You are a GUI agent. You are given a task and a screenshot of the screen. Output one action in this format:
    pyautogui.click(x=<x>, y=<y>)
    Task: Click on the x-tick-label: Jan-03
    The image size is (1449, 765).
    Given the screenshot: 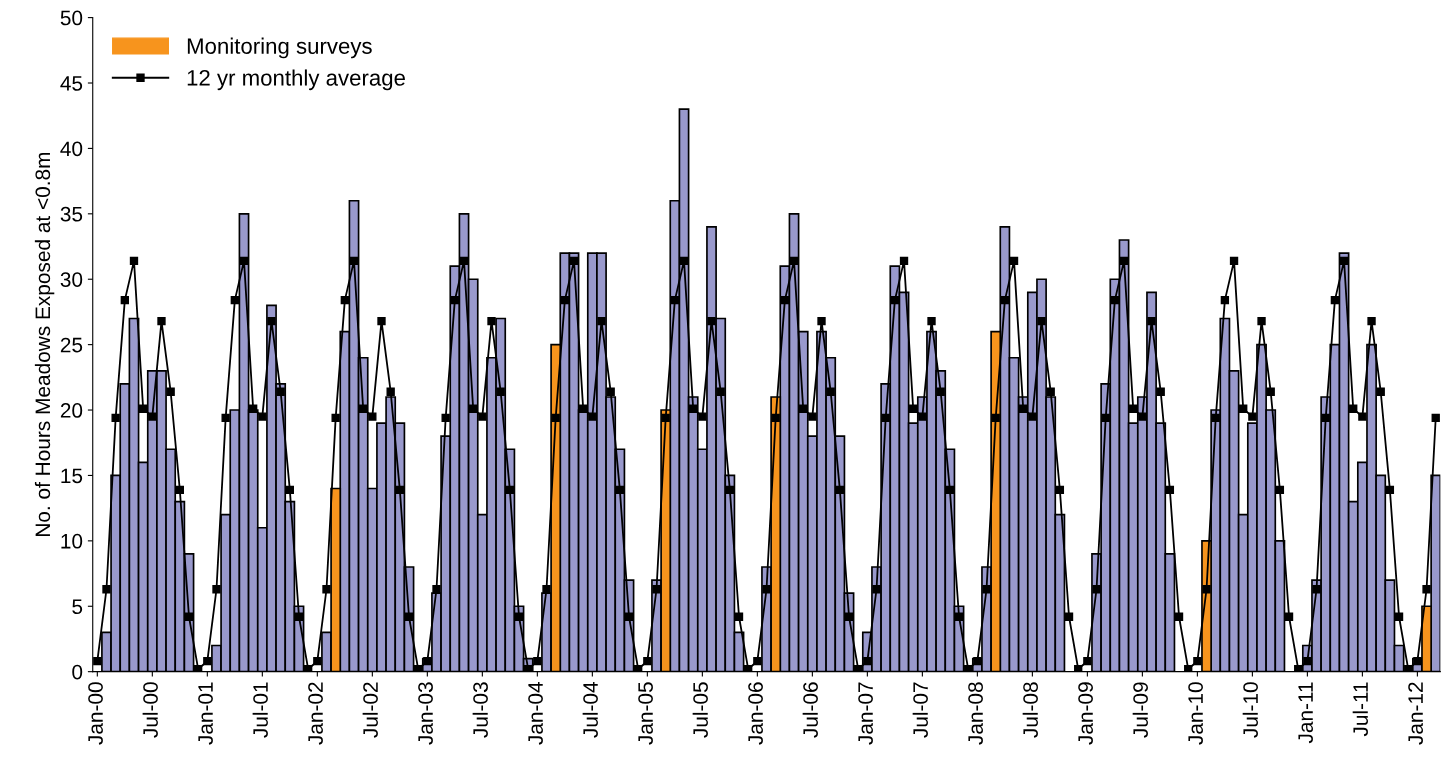 What is the action you would take?
    pyautogui.click(x=425, y=713)
    